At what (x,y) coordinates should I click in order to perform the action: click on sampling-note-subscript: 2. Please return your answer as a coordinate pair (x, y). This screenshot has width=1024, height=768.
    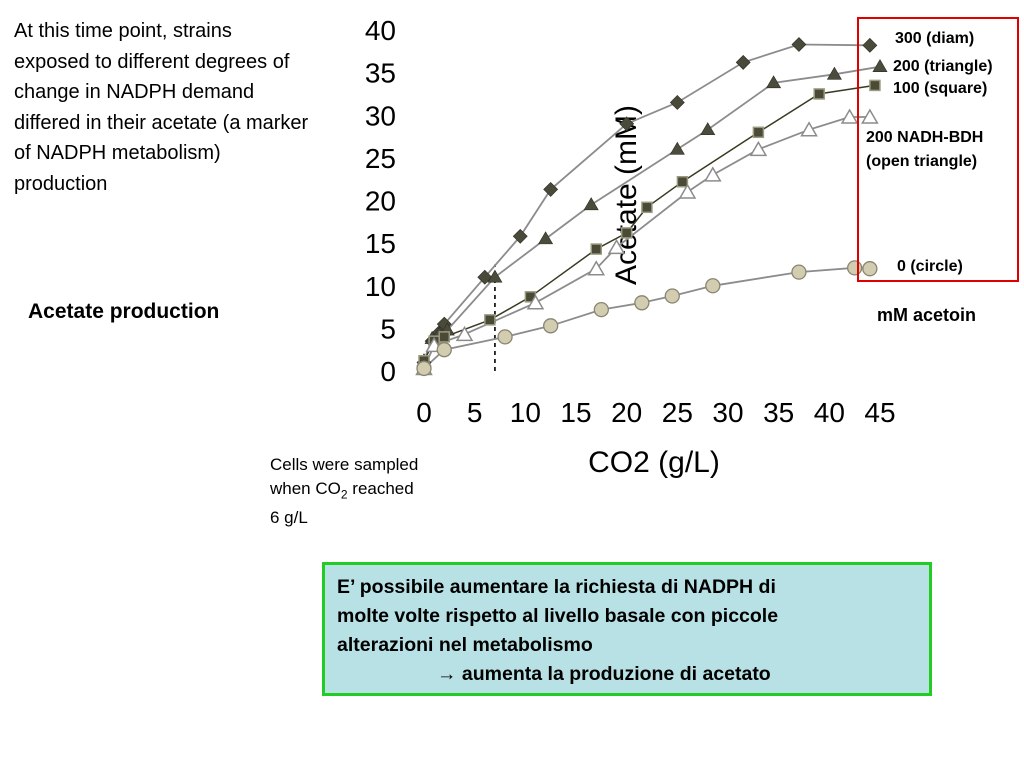
    Looking at the image, I should click on (344, 494).